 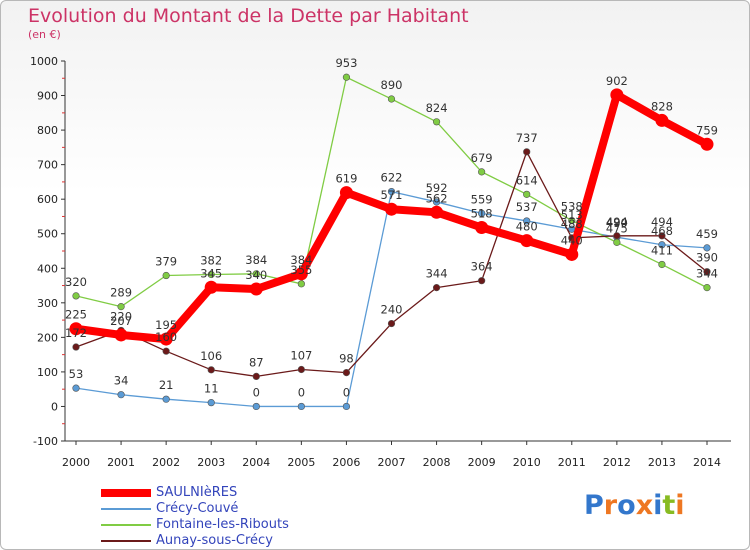 What do you see at coordinates (47, 165) in the screenshot?
I see `y-tick-label: 700` at bounding box center [47, 165].